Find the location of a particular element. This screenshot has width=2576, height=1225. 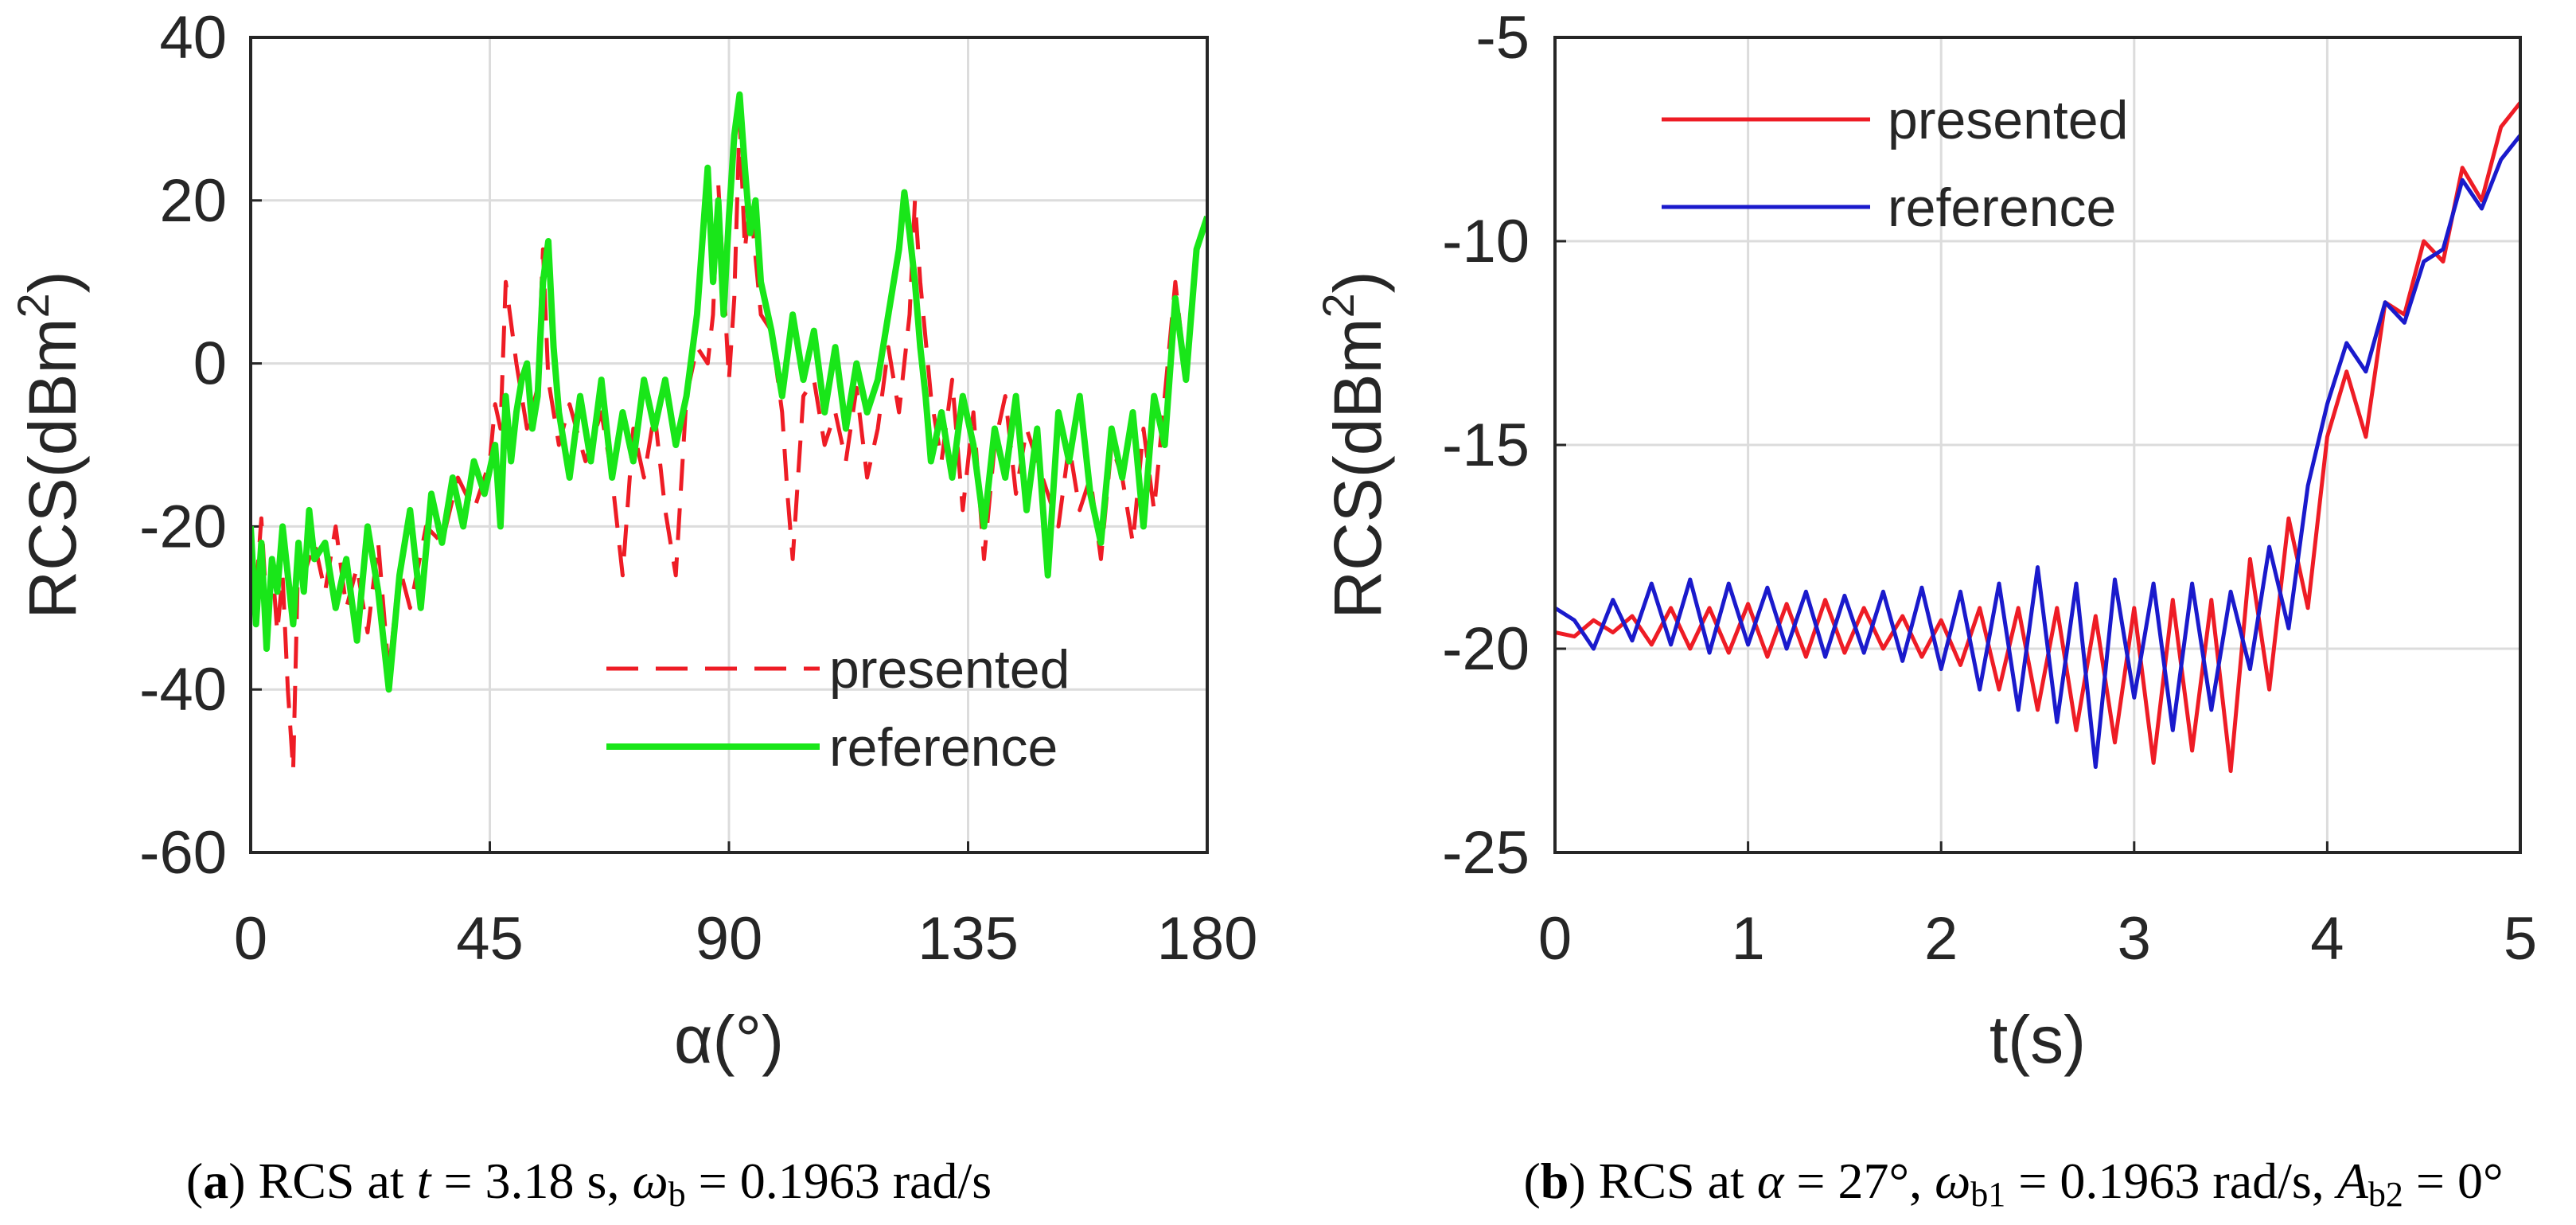

x-tick-label: 2 is located at coordinates (1941, 939).